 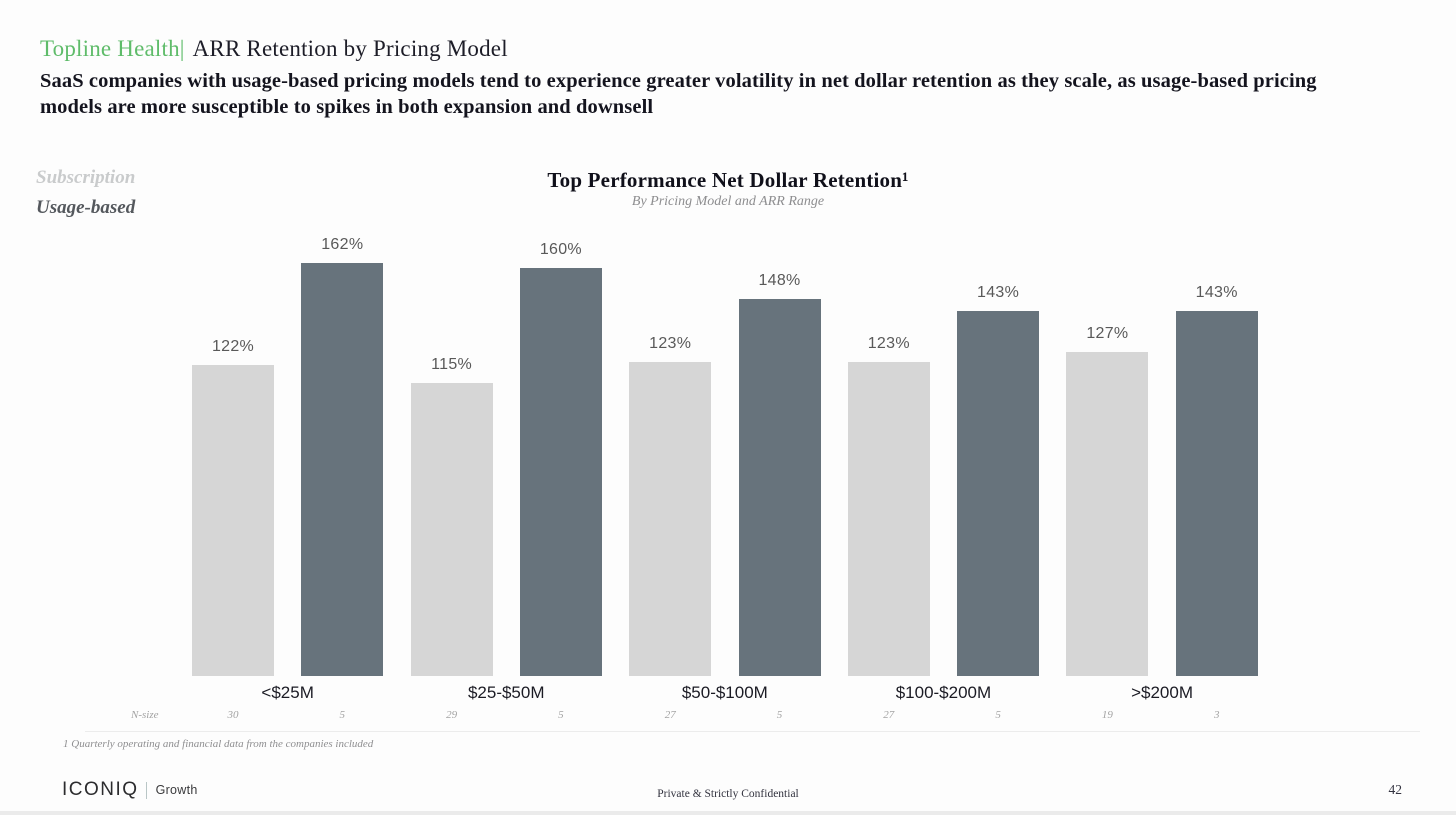 I want to click on bar-value-label: 127%, so click(x=1107, y=334).